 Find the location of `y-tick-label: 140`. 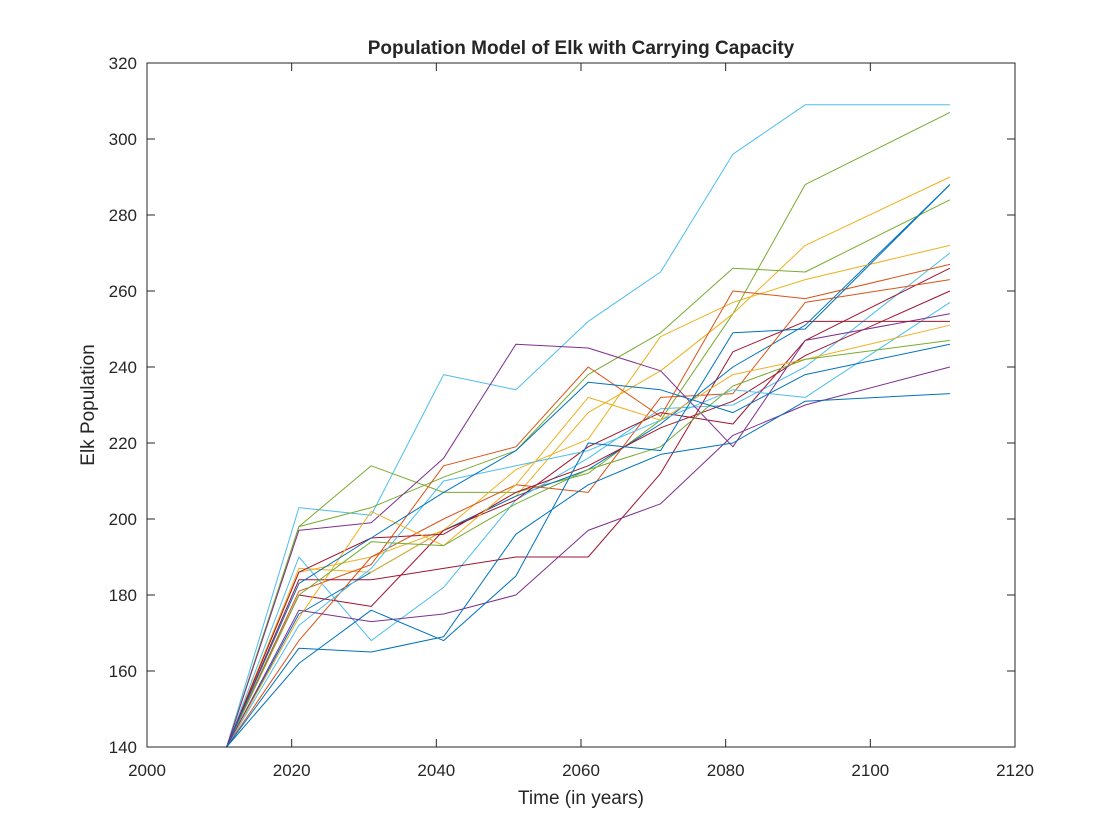

y-tick-label: 140 is located at coordinates (123, 747).